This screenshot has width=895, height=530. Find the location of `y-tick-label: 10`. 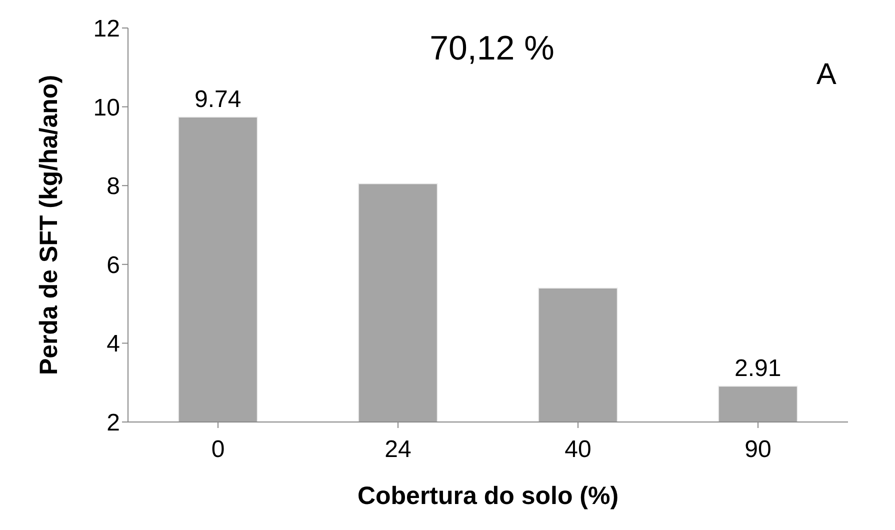

y-tick-label: 10 is located at coordinates (106, 108).